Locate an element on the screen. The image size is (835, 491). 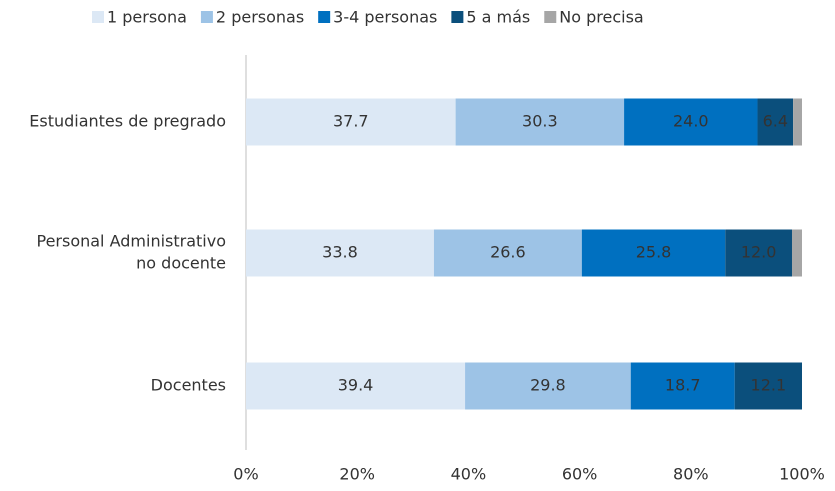
data-label: 12.0 is located at coordinates (759, 252).